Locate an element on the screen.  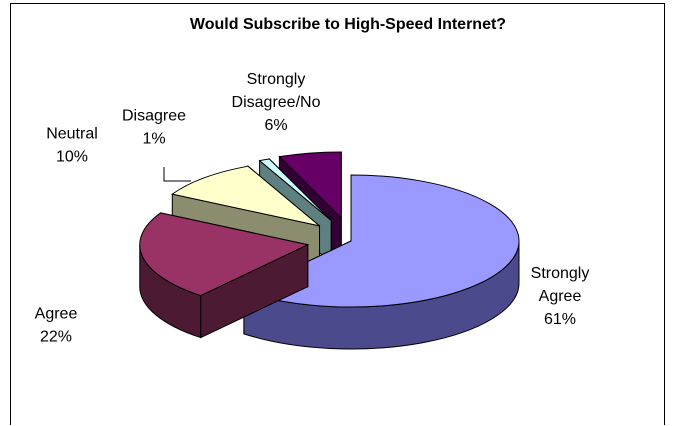
slice-percent: 6% is located at coordinates (275, 125).